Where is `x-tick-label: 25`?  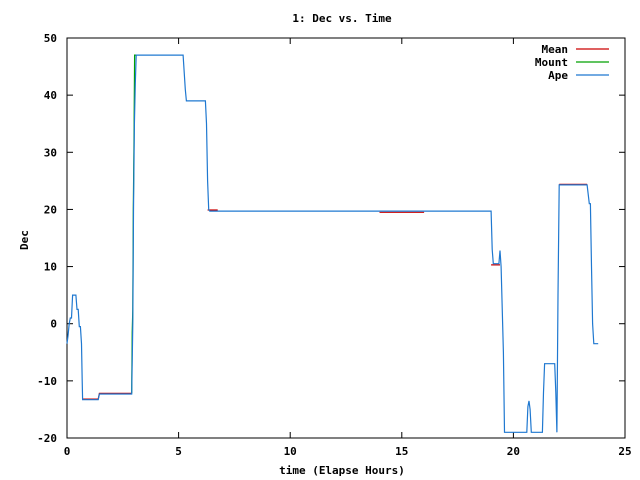 x-tick-label: 25 is located at coordinates (624, 451).